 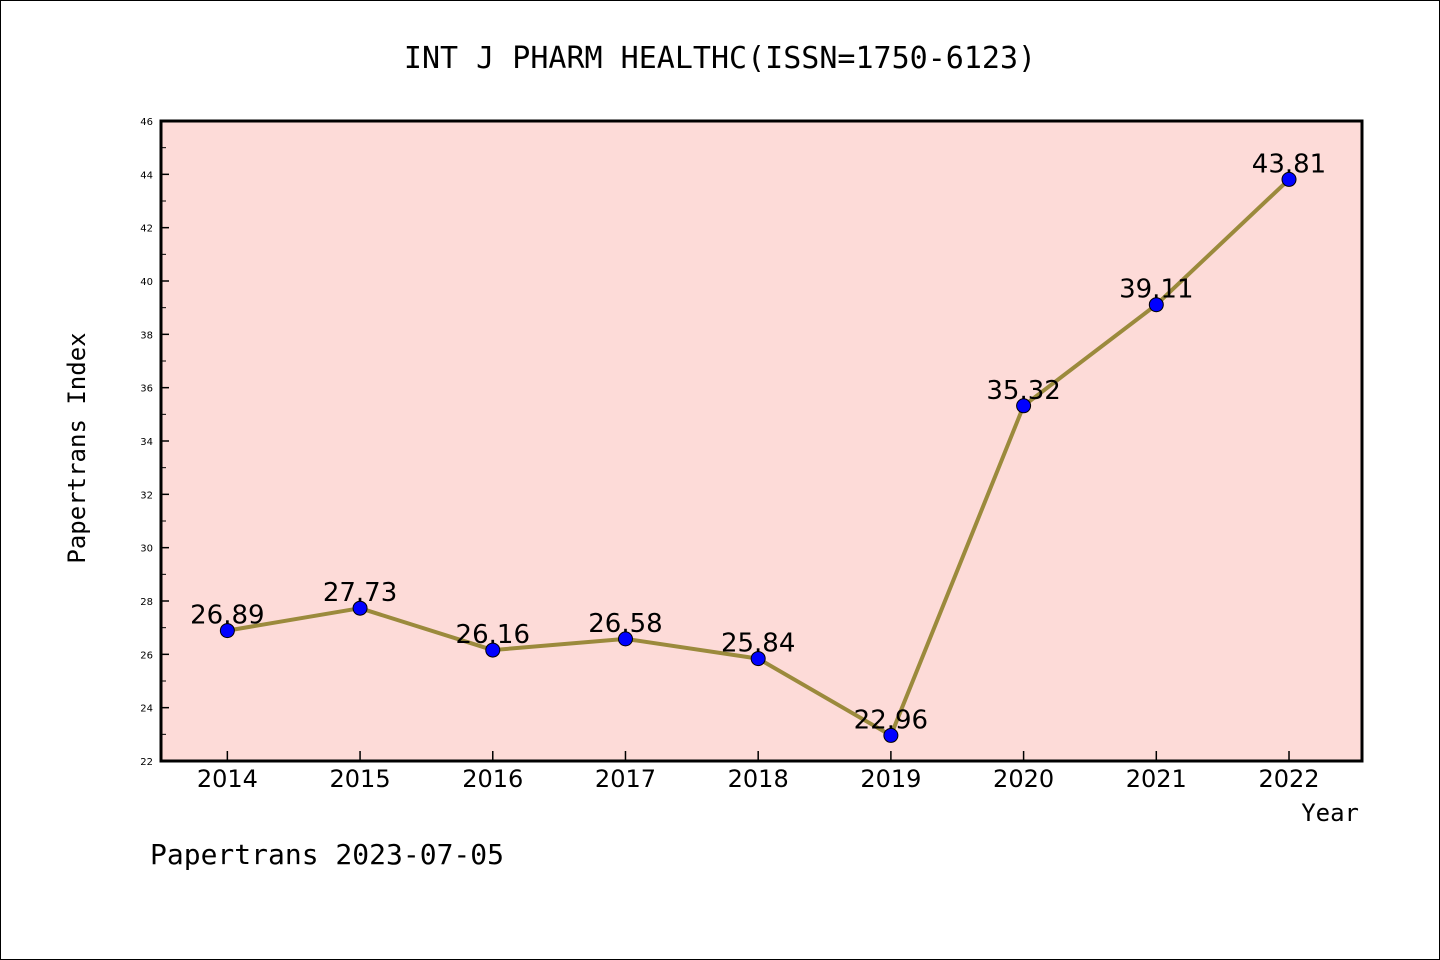 I want to click on x-tick-label: 2018, so click(x=758, y=779).